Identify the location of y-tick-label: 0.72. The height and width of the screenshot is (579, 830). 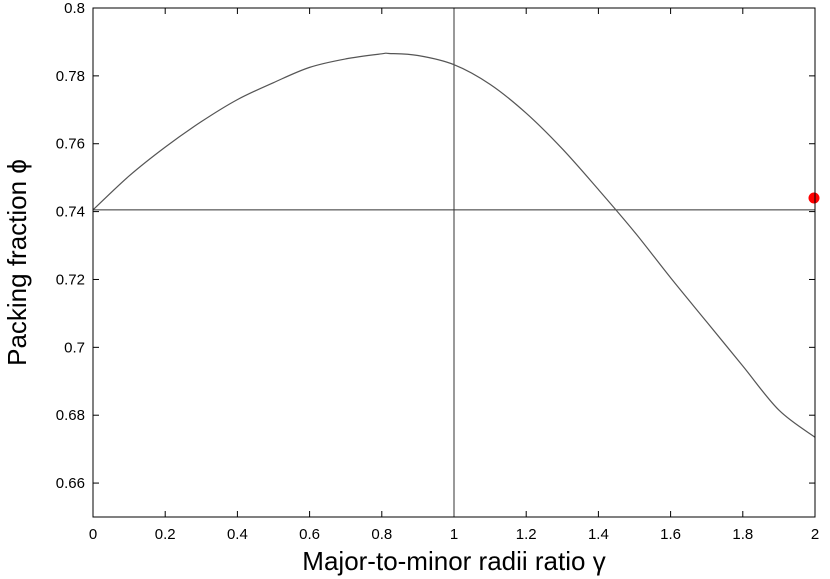
(70, 279).